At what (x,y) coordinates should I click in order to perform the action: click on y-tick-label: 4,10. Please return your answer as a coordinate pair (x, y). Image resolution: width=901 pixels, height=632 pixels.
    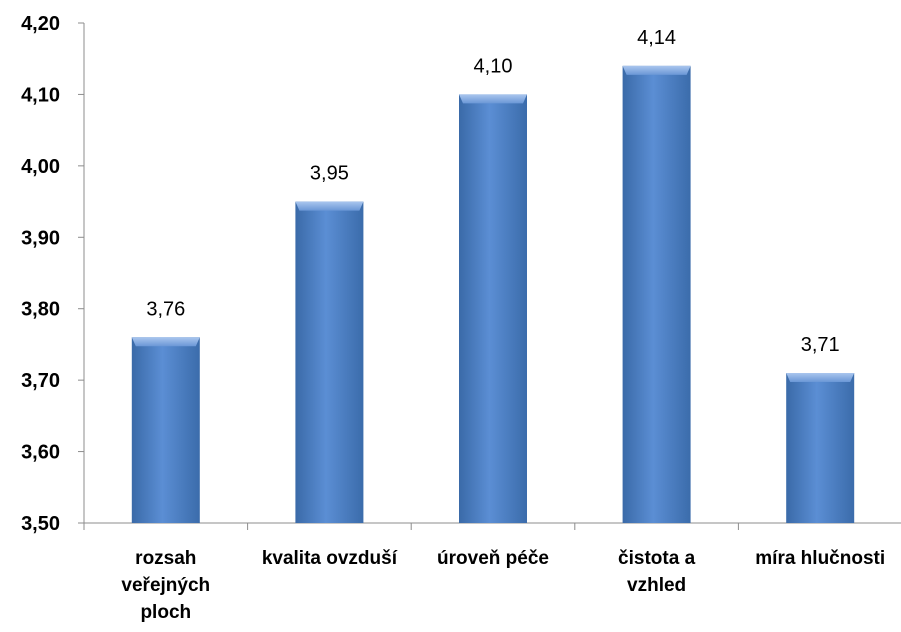
    Looking at the image, I should click on (40, 95).